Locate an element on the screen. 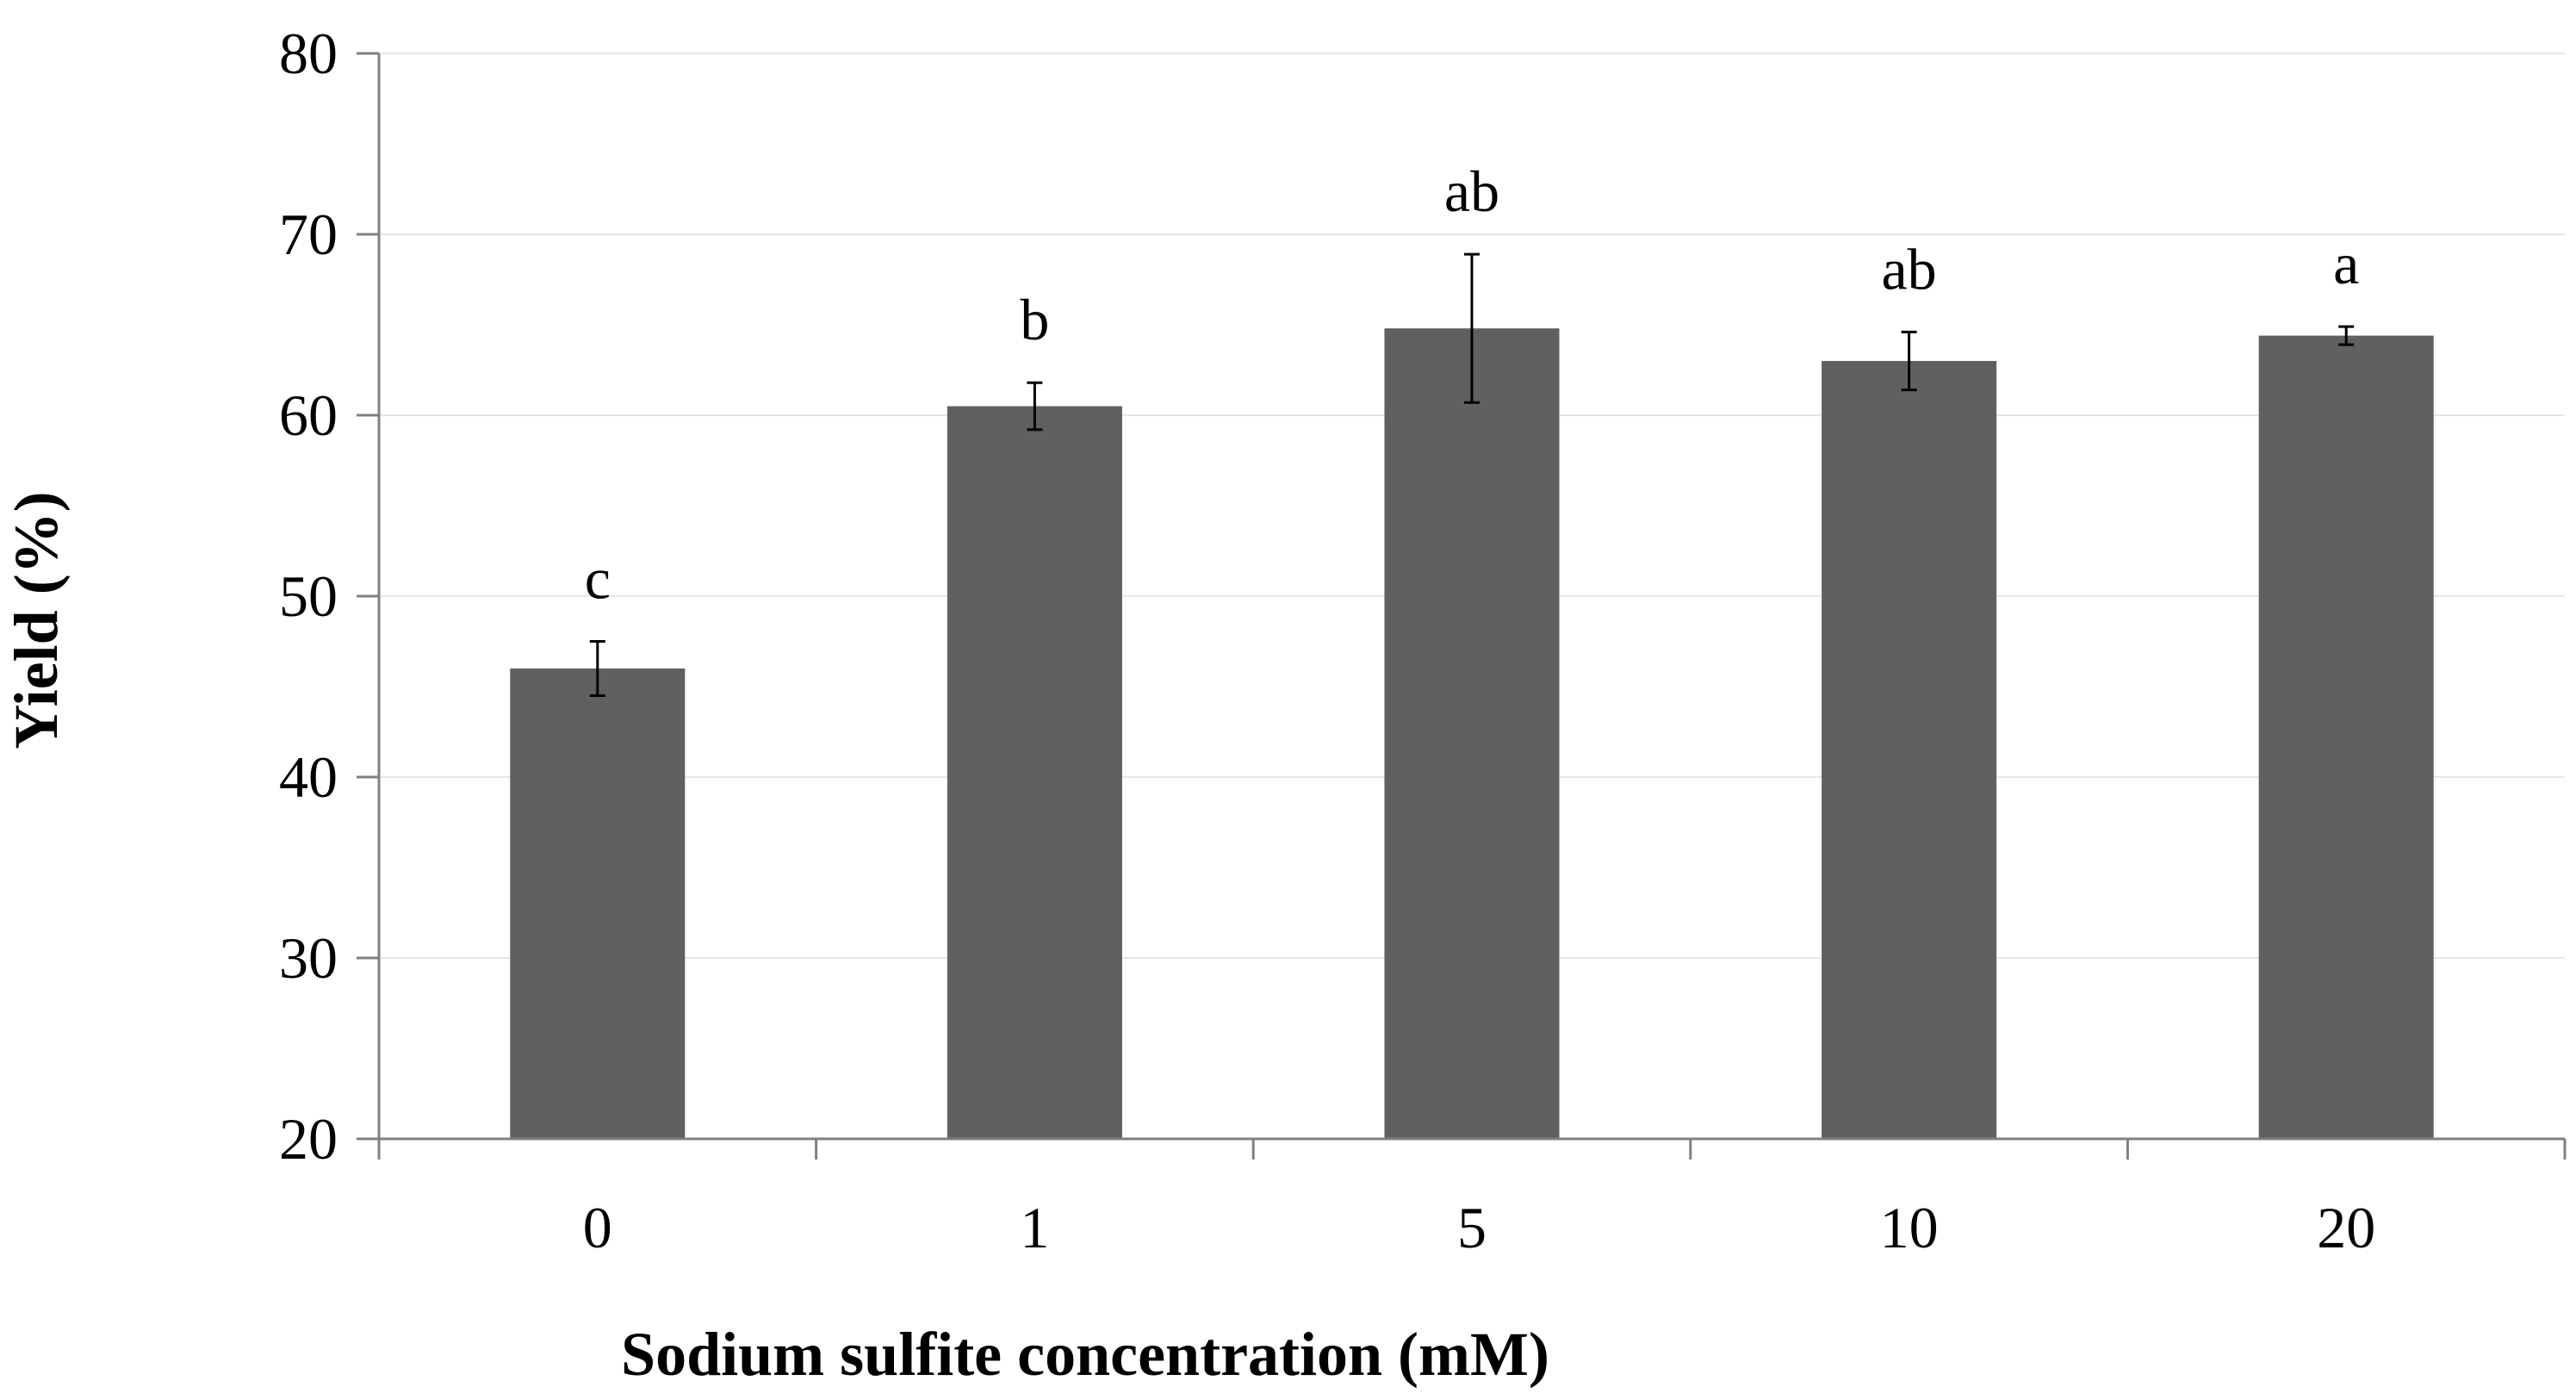  x-tick-label: 0 is located at coordinates (597, 1227).